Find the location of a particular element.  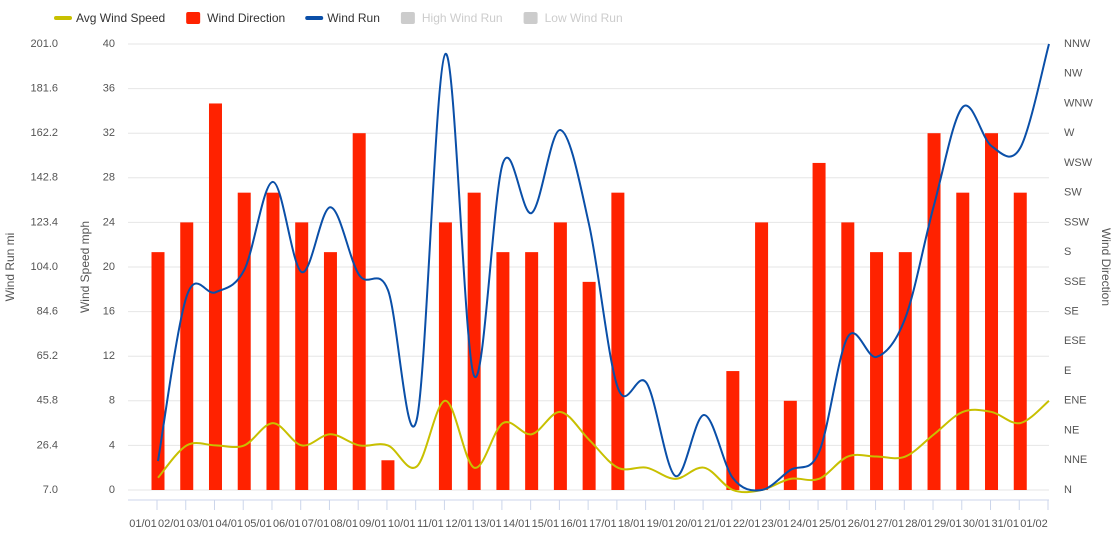

y-tick-label: 36 is located at coordinates (109, 89).